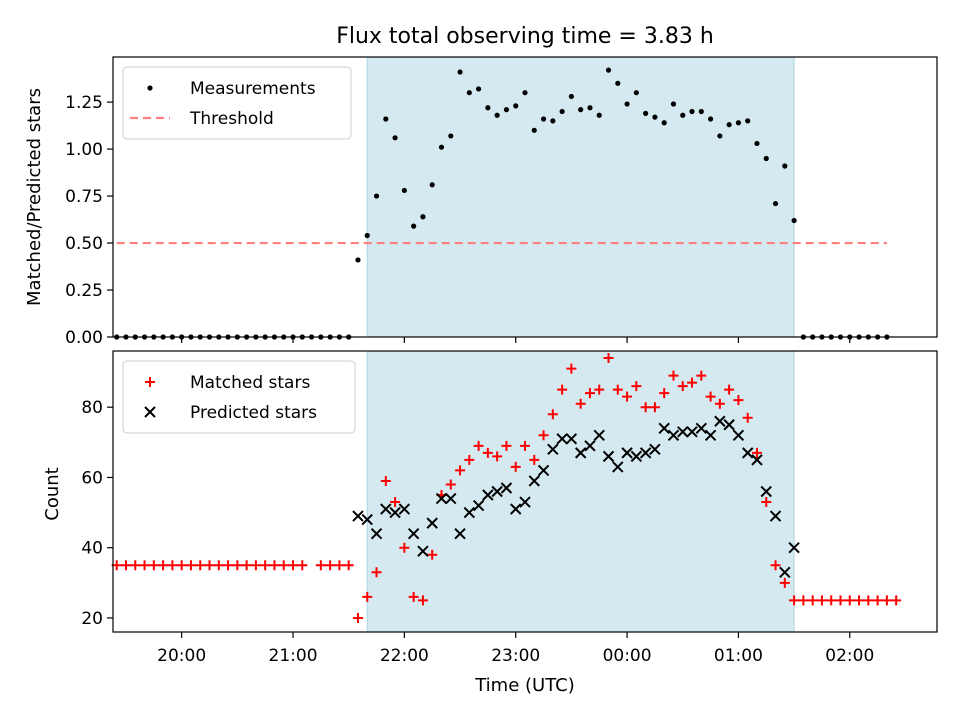  What do you see at coordinates (738, 656) in the screenshot?
I see `p2-x-tick-label-5: 01:00` at bounding box center [738, 656].